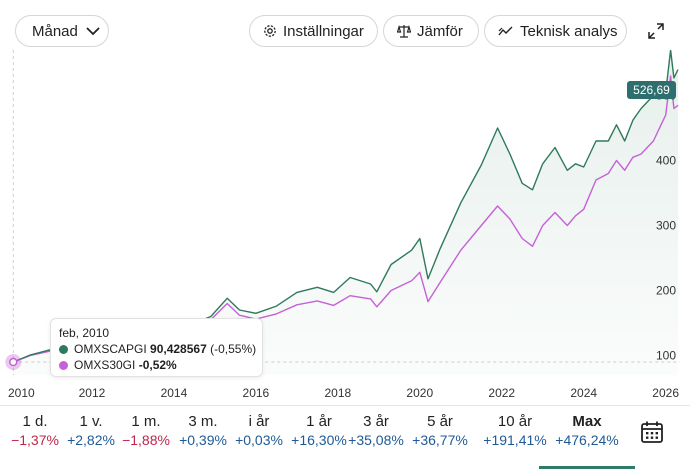  Describe the element at coordinates (376, 421) in the screenshot. I see `period-tab-label: 3 år` at that location.